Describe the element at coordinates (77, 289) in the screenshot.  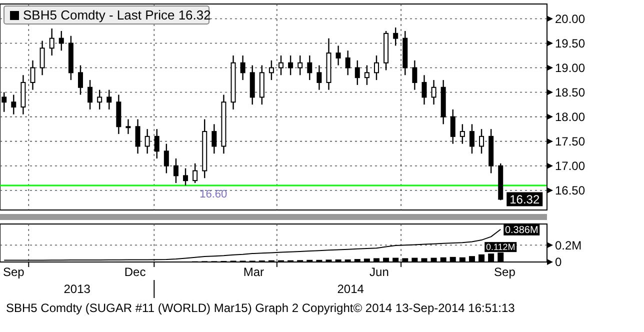
I see `text: 2013` at that location.